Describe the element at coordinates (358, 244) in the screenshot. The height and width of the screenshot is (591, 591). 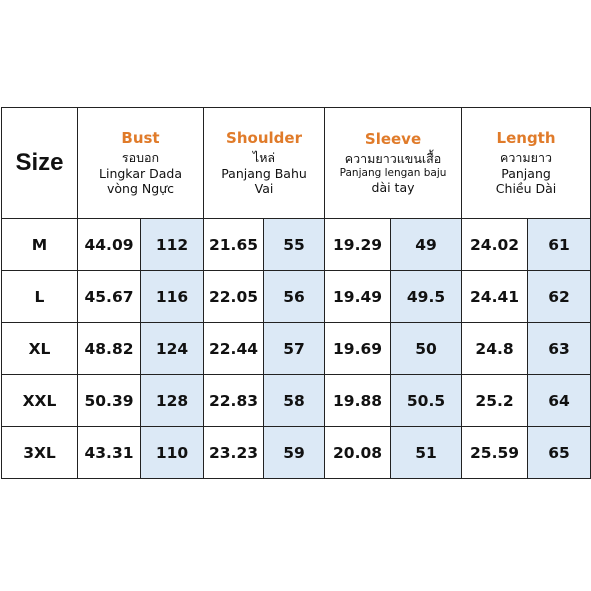
I see `sleeve-inch-cell: 19.29` at that location.